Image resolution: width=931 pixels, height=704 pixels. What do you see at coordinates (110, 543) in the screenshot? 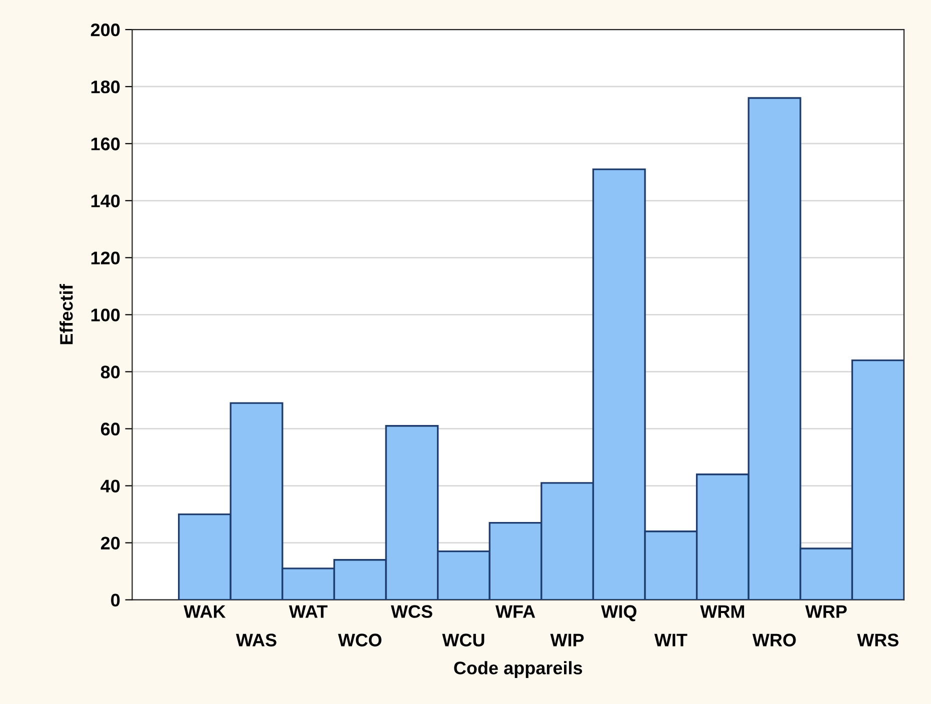
I see `y-tick-label: 20` at bounding box center [110, 543].